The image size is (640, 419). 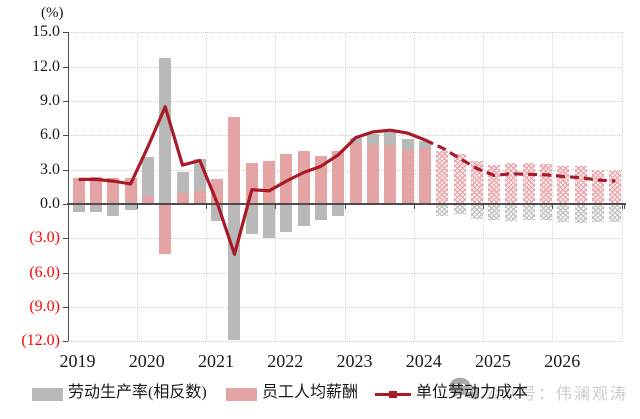 I want to click on y-axis-tick-label: 9.0, so click(x=50, y=101).